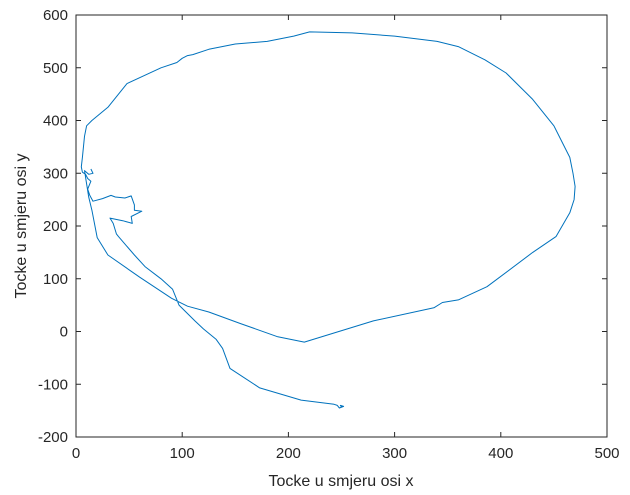  Describe the element at coordinates (394, 453) in the screenshot. I see `x-tick-label: 300` at that location.